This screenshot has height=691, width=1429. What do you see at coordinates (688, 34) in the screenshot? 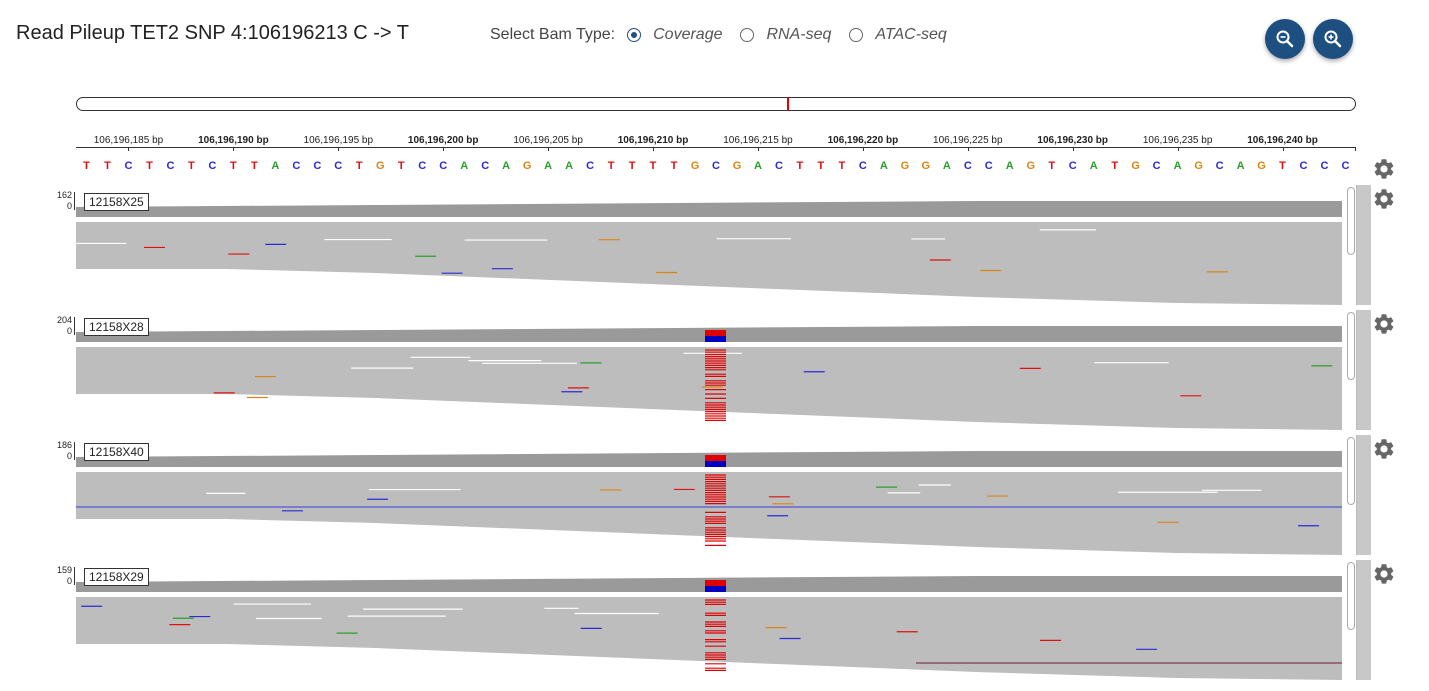
I see `option-label: Coverage` at bounding box center [688, 34].